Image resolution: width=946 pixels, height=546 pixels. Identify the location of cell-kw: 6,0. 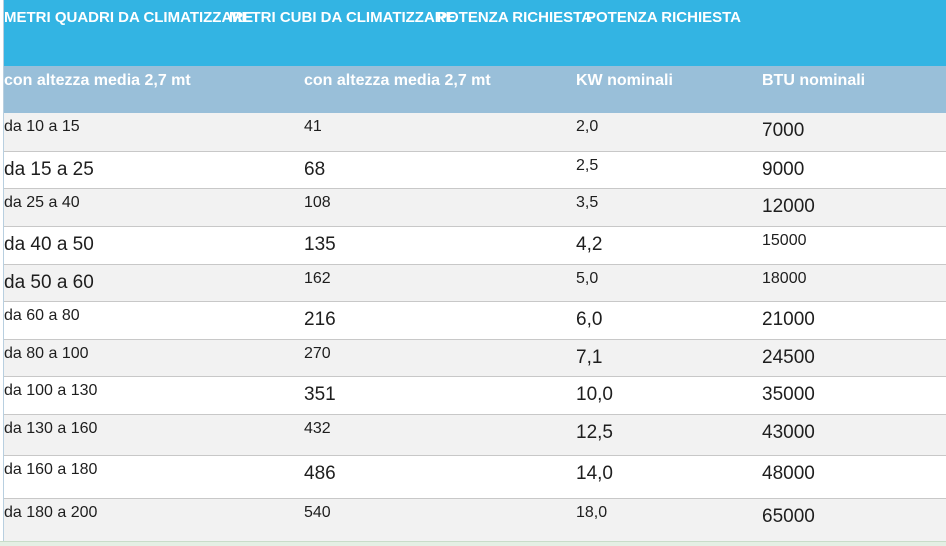
(589, 319).